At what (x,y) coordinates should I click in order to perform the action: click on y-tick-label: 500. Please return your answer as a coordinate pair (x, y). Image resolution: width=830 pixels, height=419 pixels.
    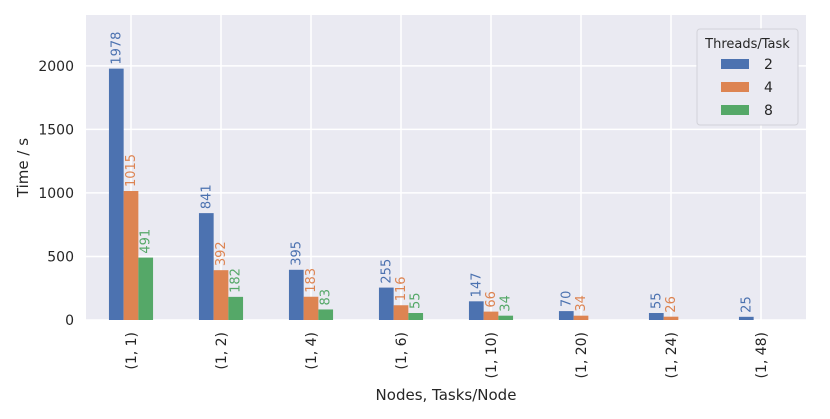
    Looking at the image, I should click on (60, 257).